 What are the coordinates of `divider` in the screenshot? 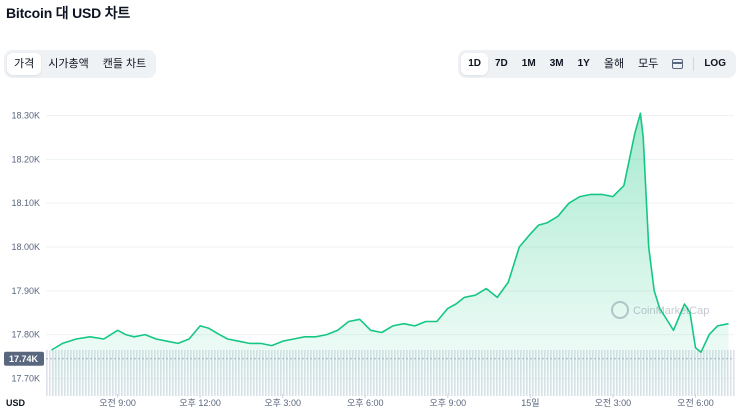 It's located at (694, 64).